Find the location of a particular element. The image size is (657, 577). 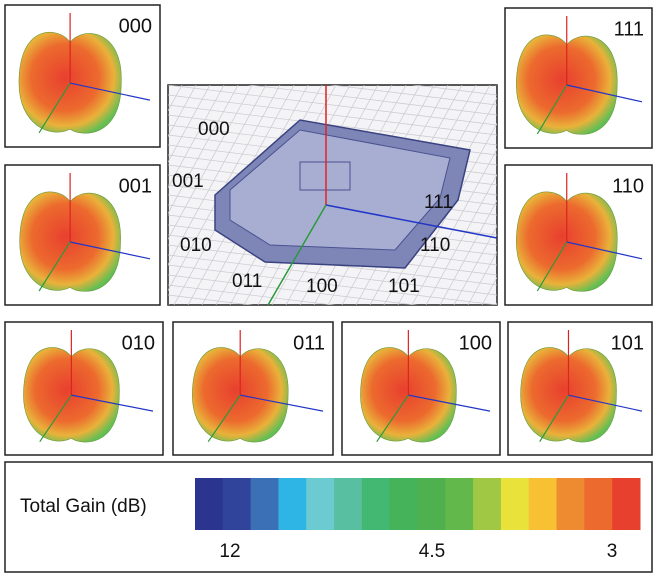

model-label: 100 is located at coordinates (322, 286).